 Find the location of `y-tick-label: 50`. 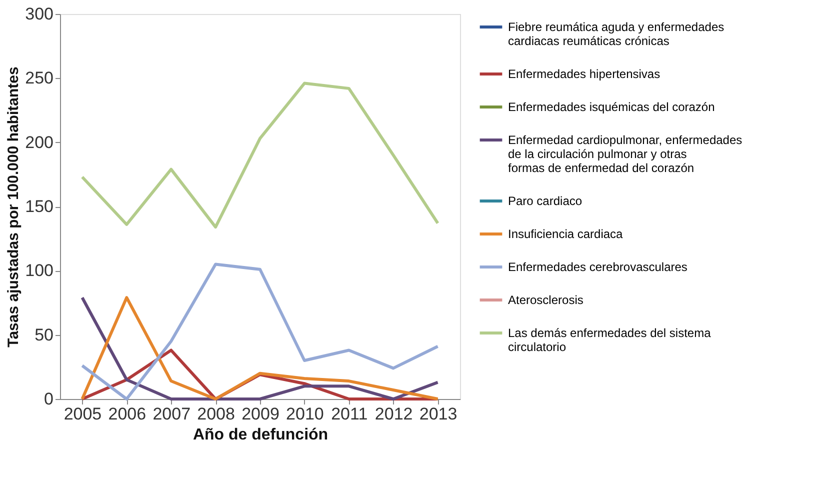

y-tick-label: 50 is located at coordinates (44, 334).